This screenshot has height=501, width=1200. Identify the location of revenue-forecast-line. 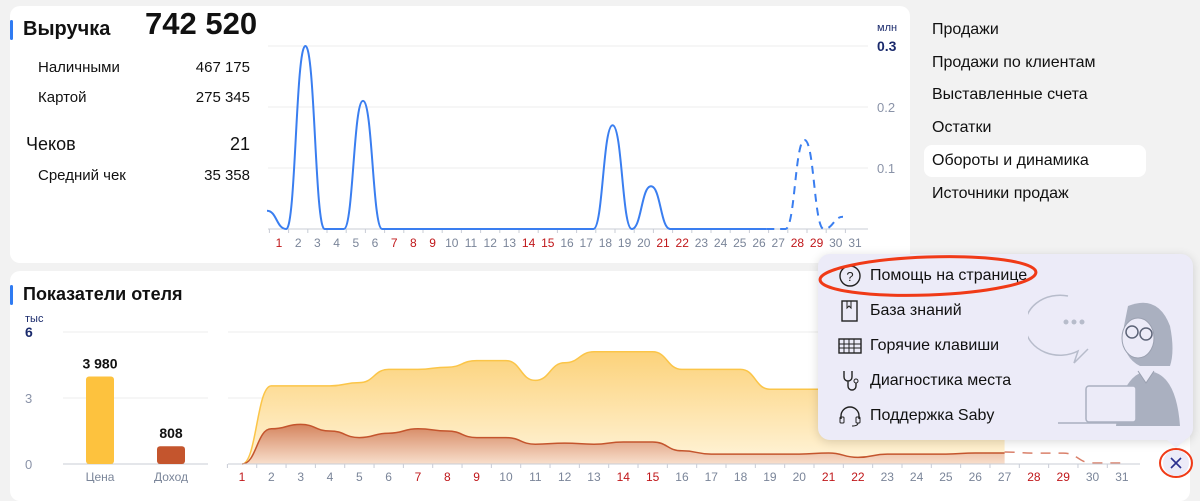
(805, 184).